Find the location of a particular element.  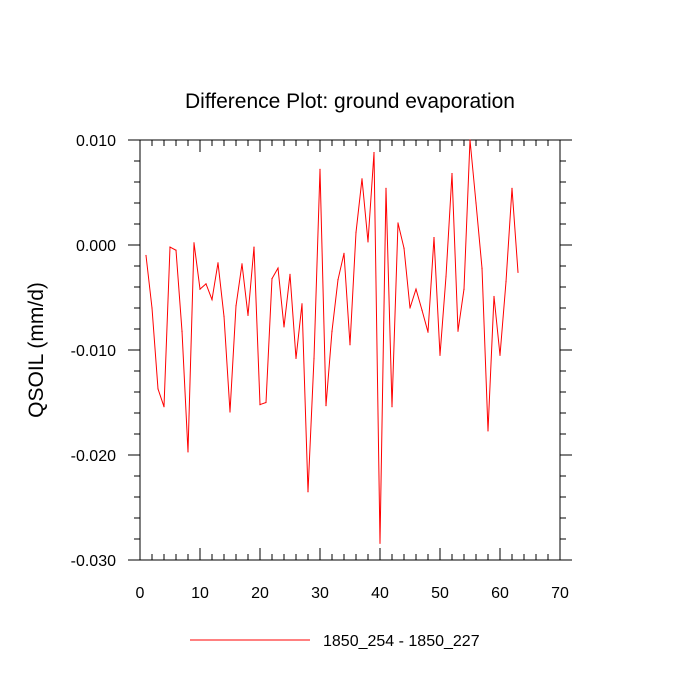

x-tick-label: 30 is located at coordinates (320, 593).